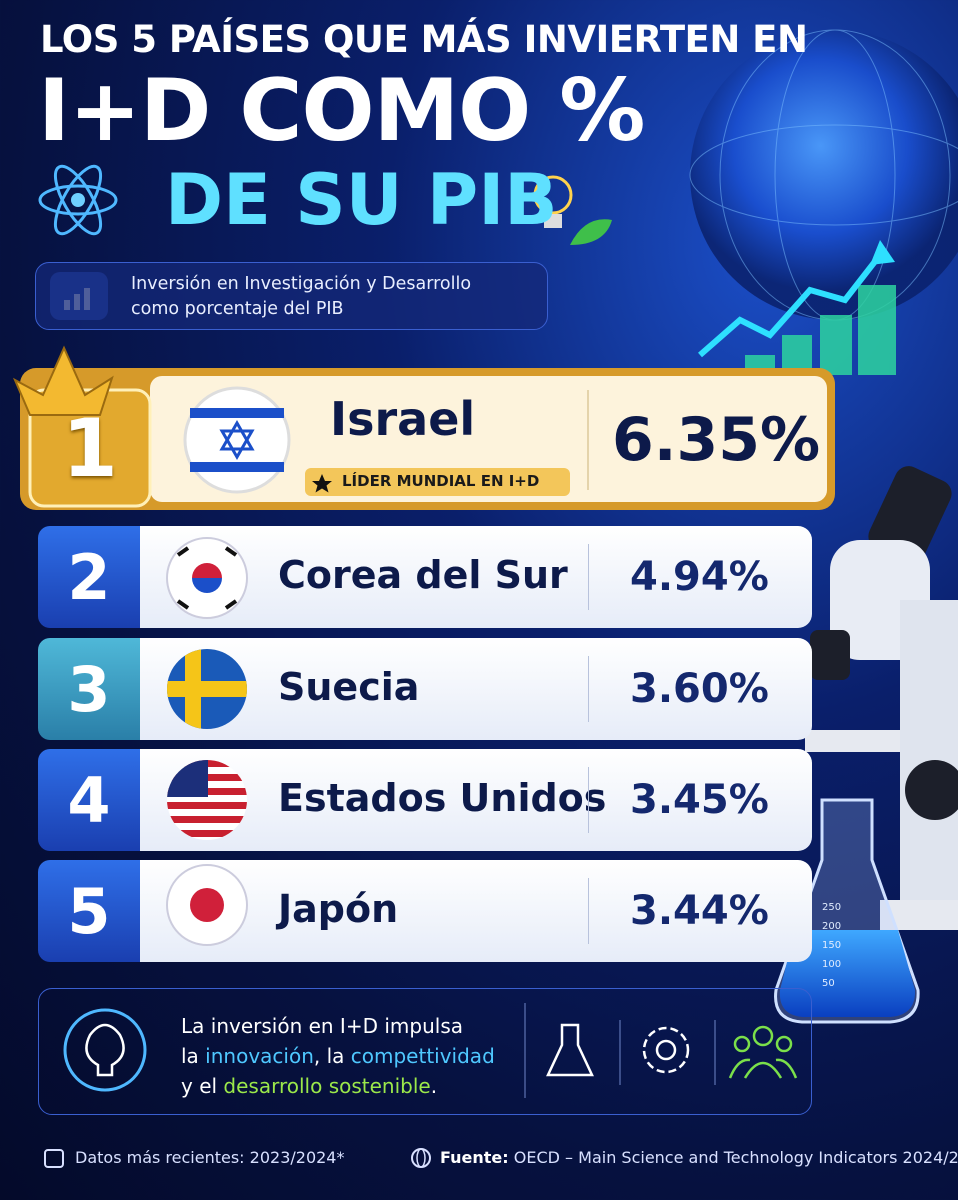 The height and width of the screenshot is (1200, 958). I want to click on row: Corea del Sur 4.94%, so click(476, 577).